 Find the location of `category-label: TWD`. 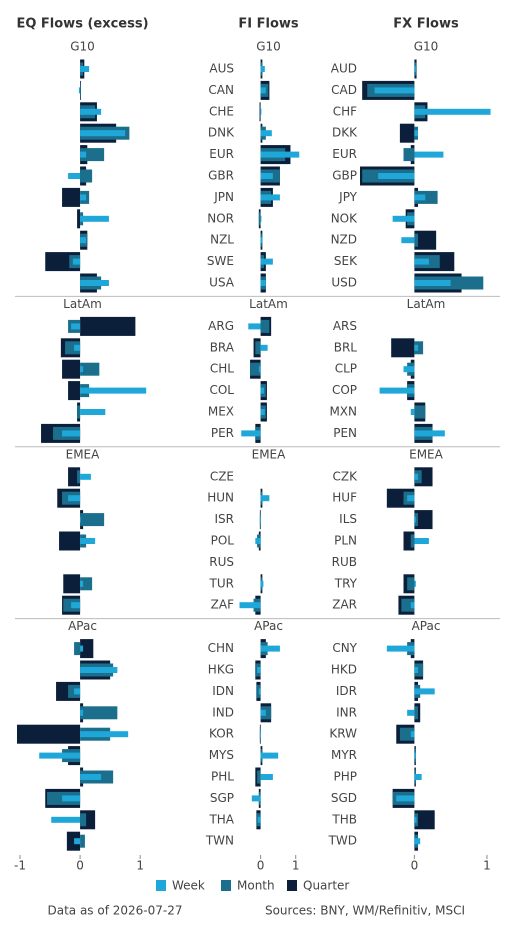

category-label: TWD is located at coordinates (342, 841).